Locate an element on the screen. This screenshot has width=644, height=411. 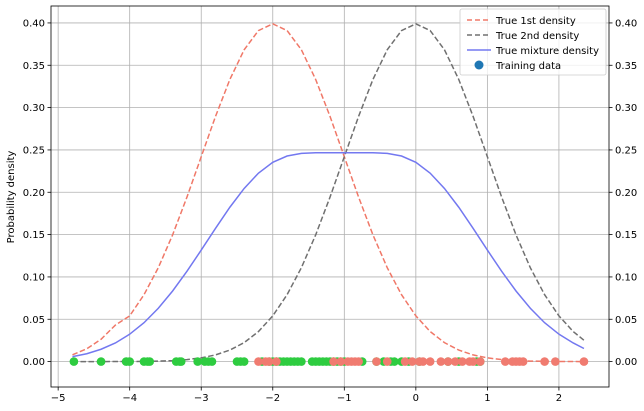
legend-label-training-data: Training data is located at coordinates (528, 66).